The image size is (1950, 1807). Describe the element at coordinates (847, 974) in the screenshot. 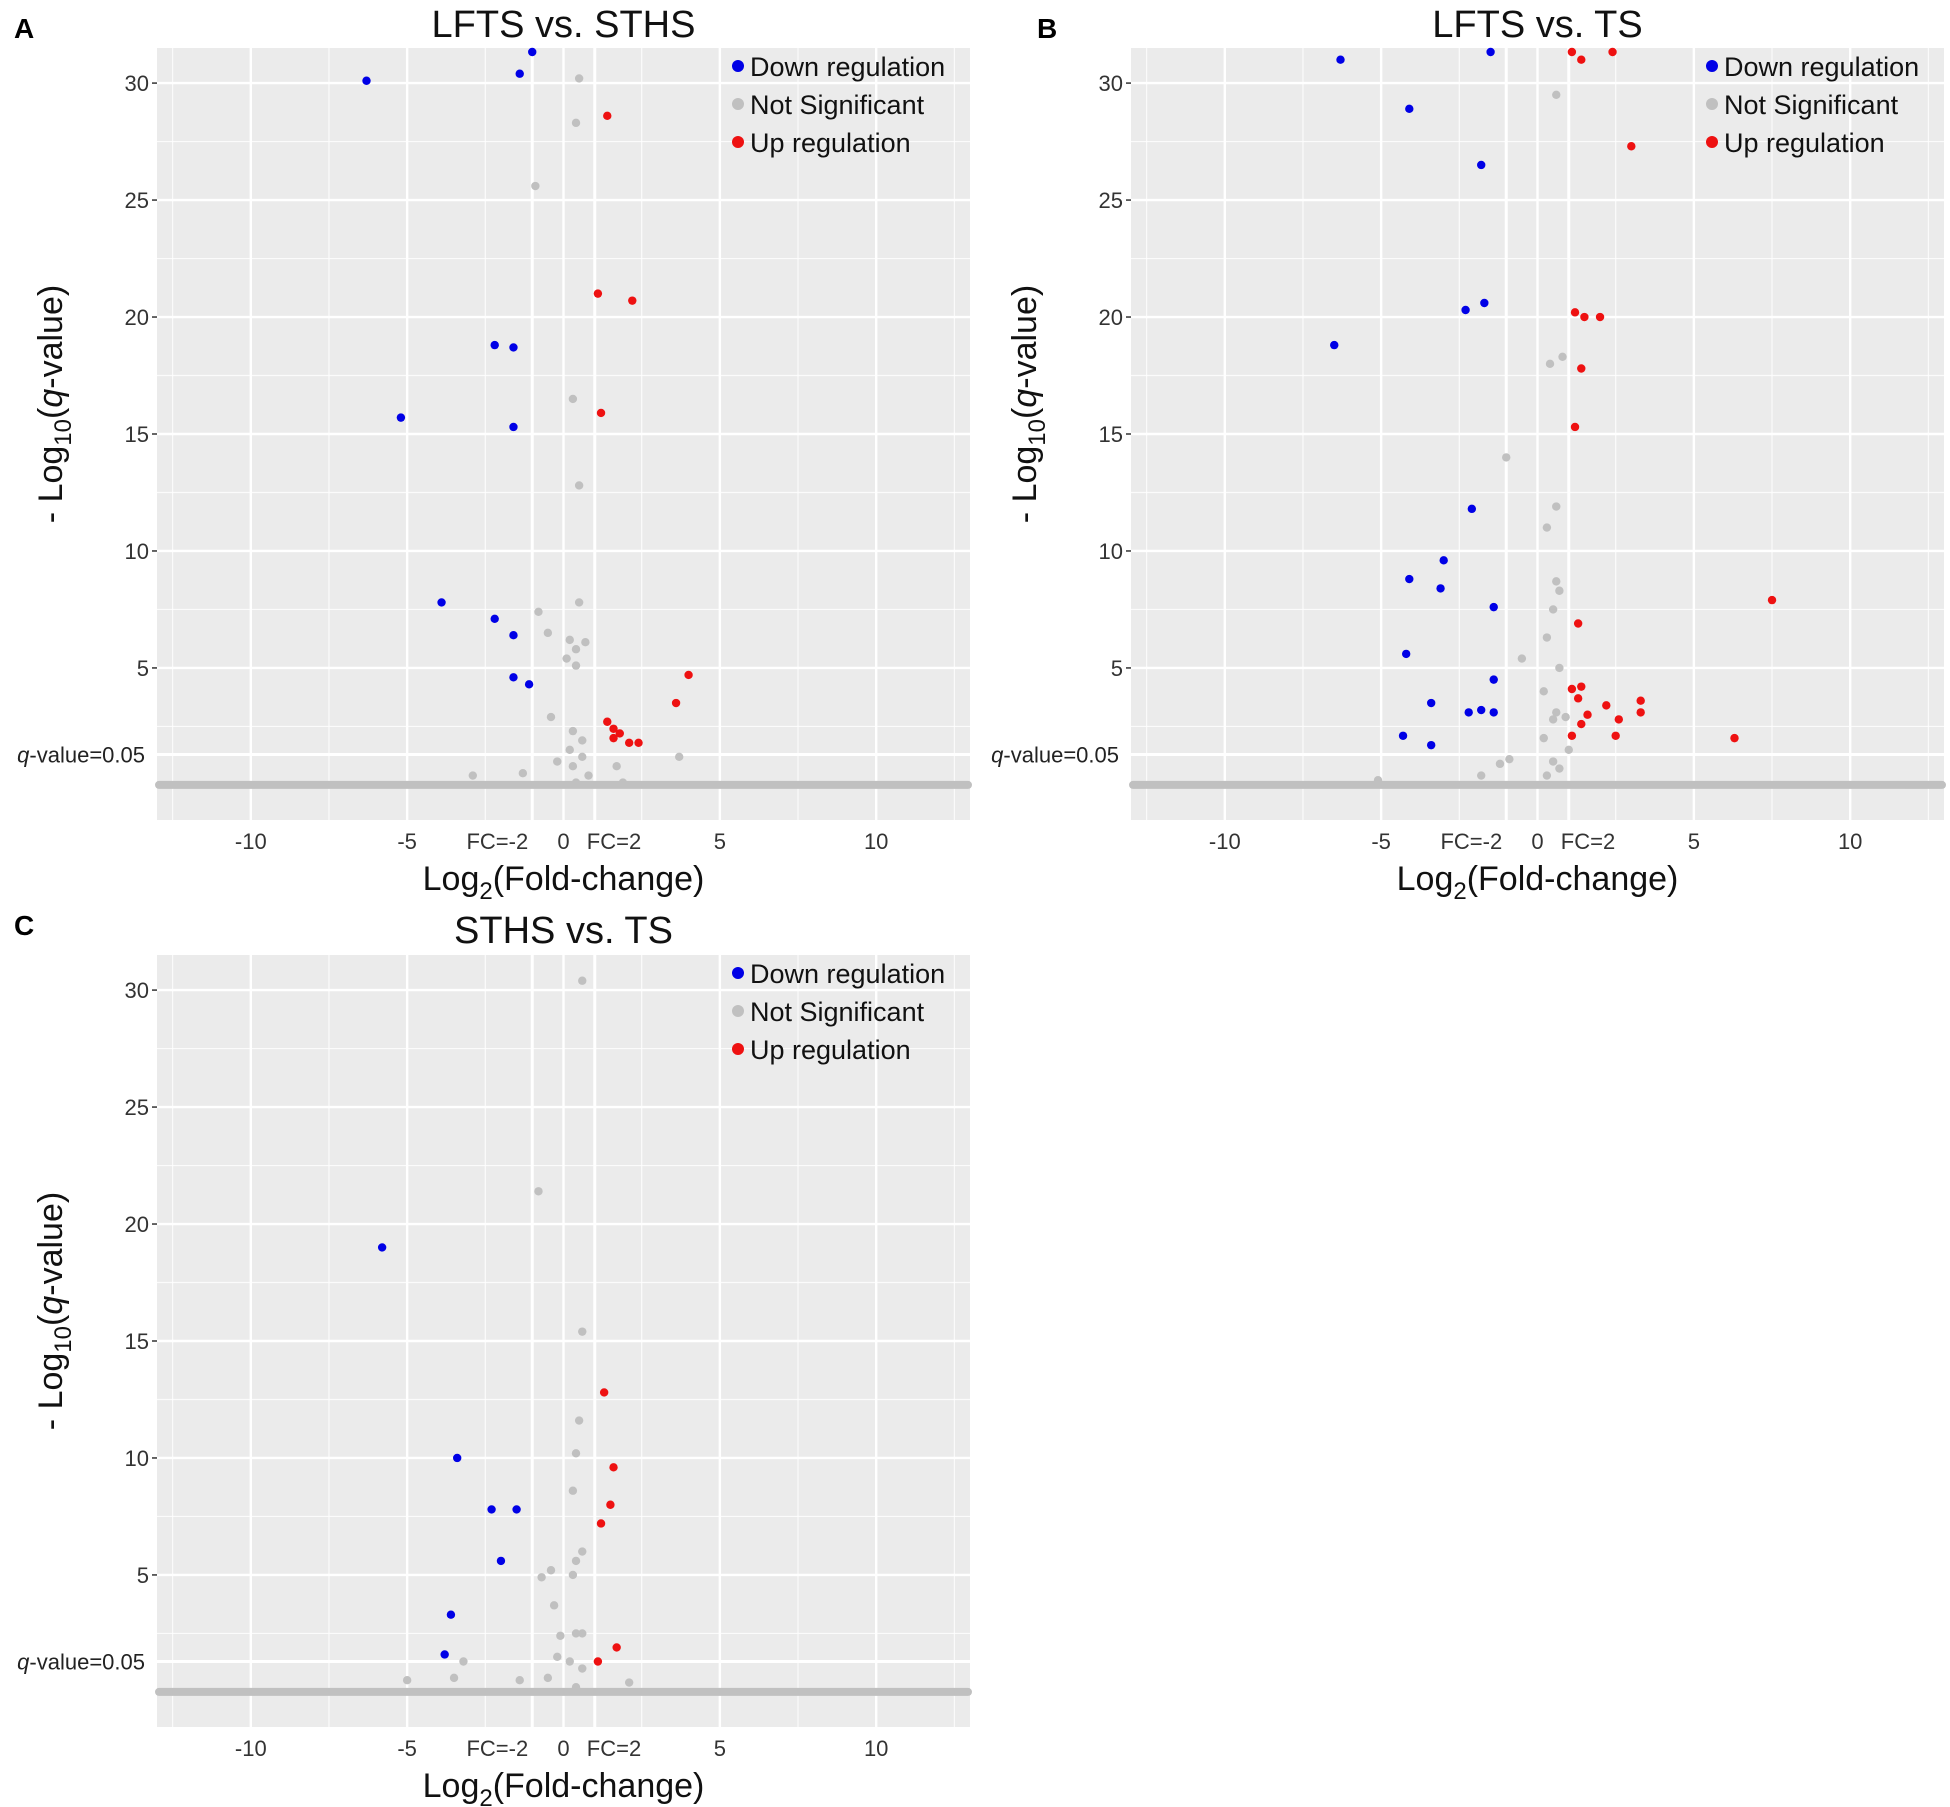

I see `legend-label-down-regulation: Down regulation` at that location.